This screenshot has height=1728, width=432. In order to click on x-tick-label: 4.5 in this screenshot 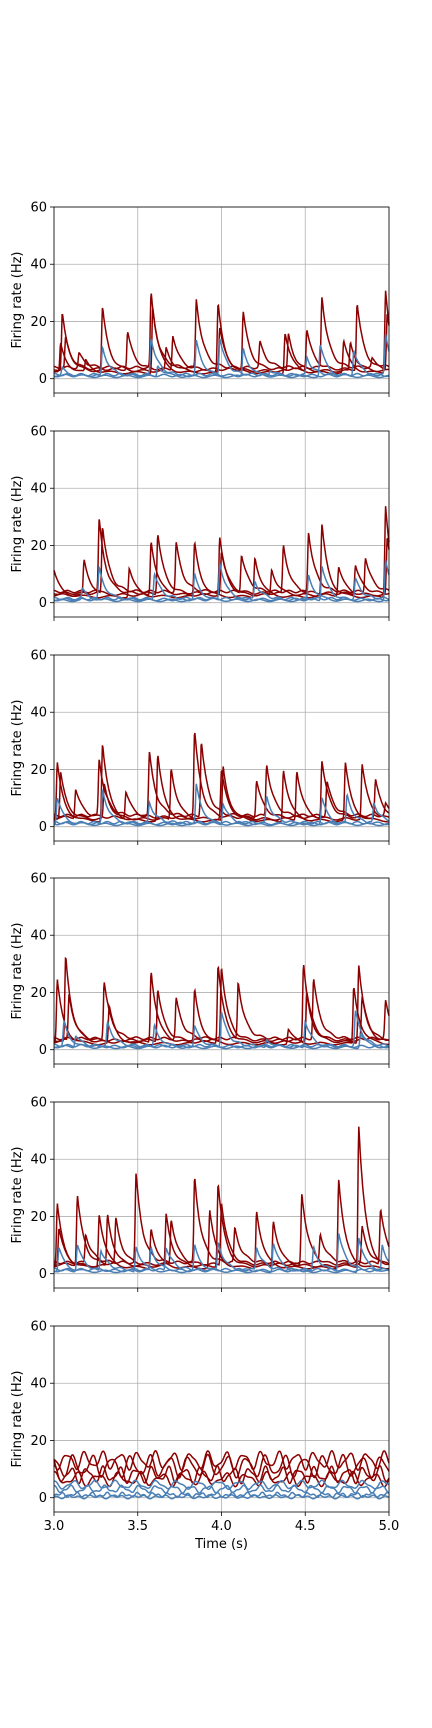, I will do `click(305, 1526)`.